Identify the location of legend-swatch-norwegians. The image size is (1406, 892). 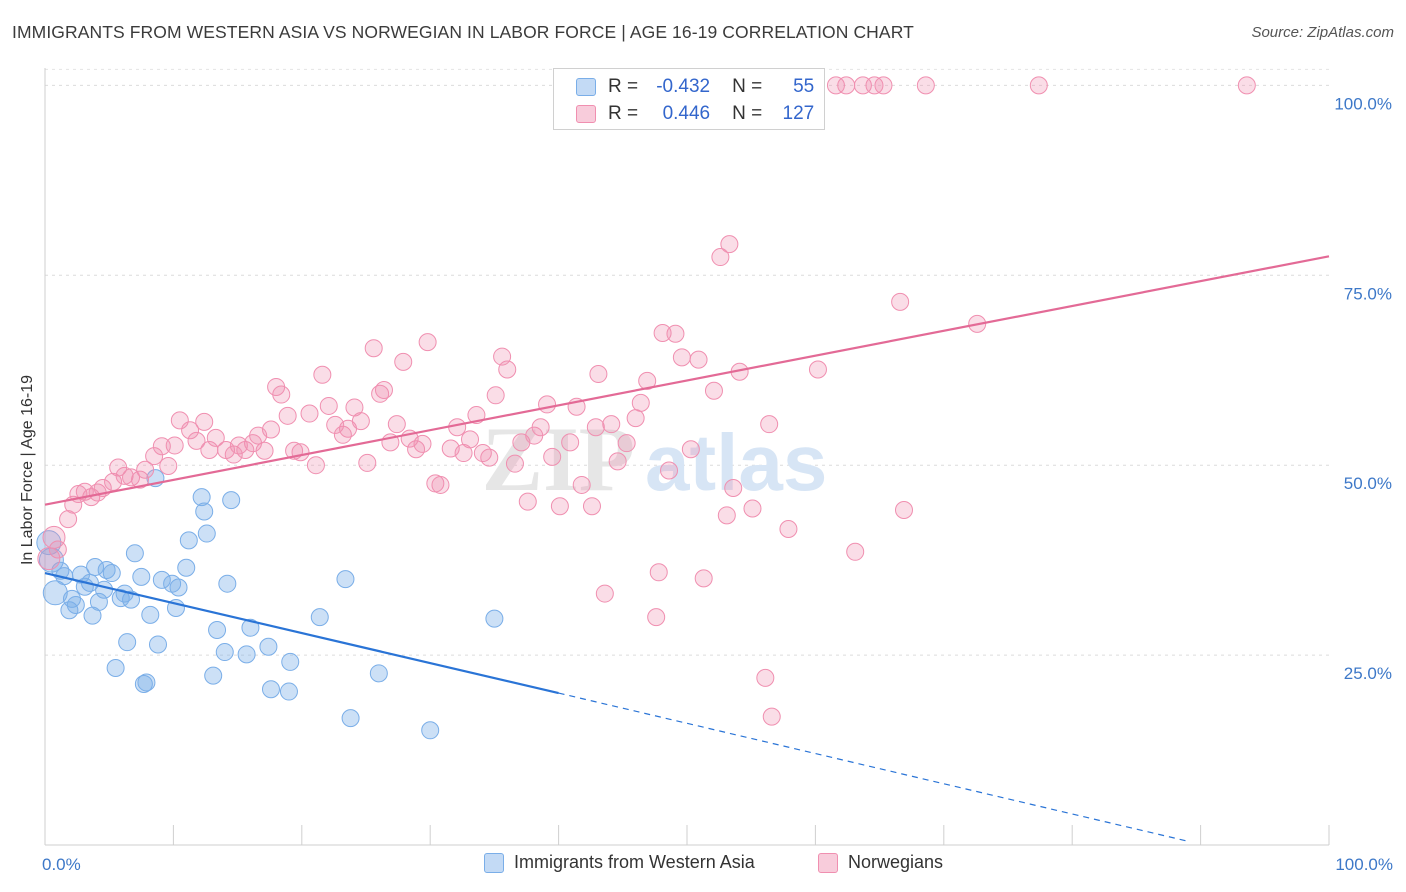
(828, 862).